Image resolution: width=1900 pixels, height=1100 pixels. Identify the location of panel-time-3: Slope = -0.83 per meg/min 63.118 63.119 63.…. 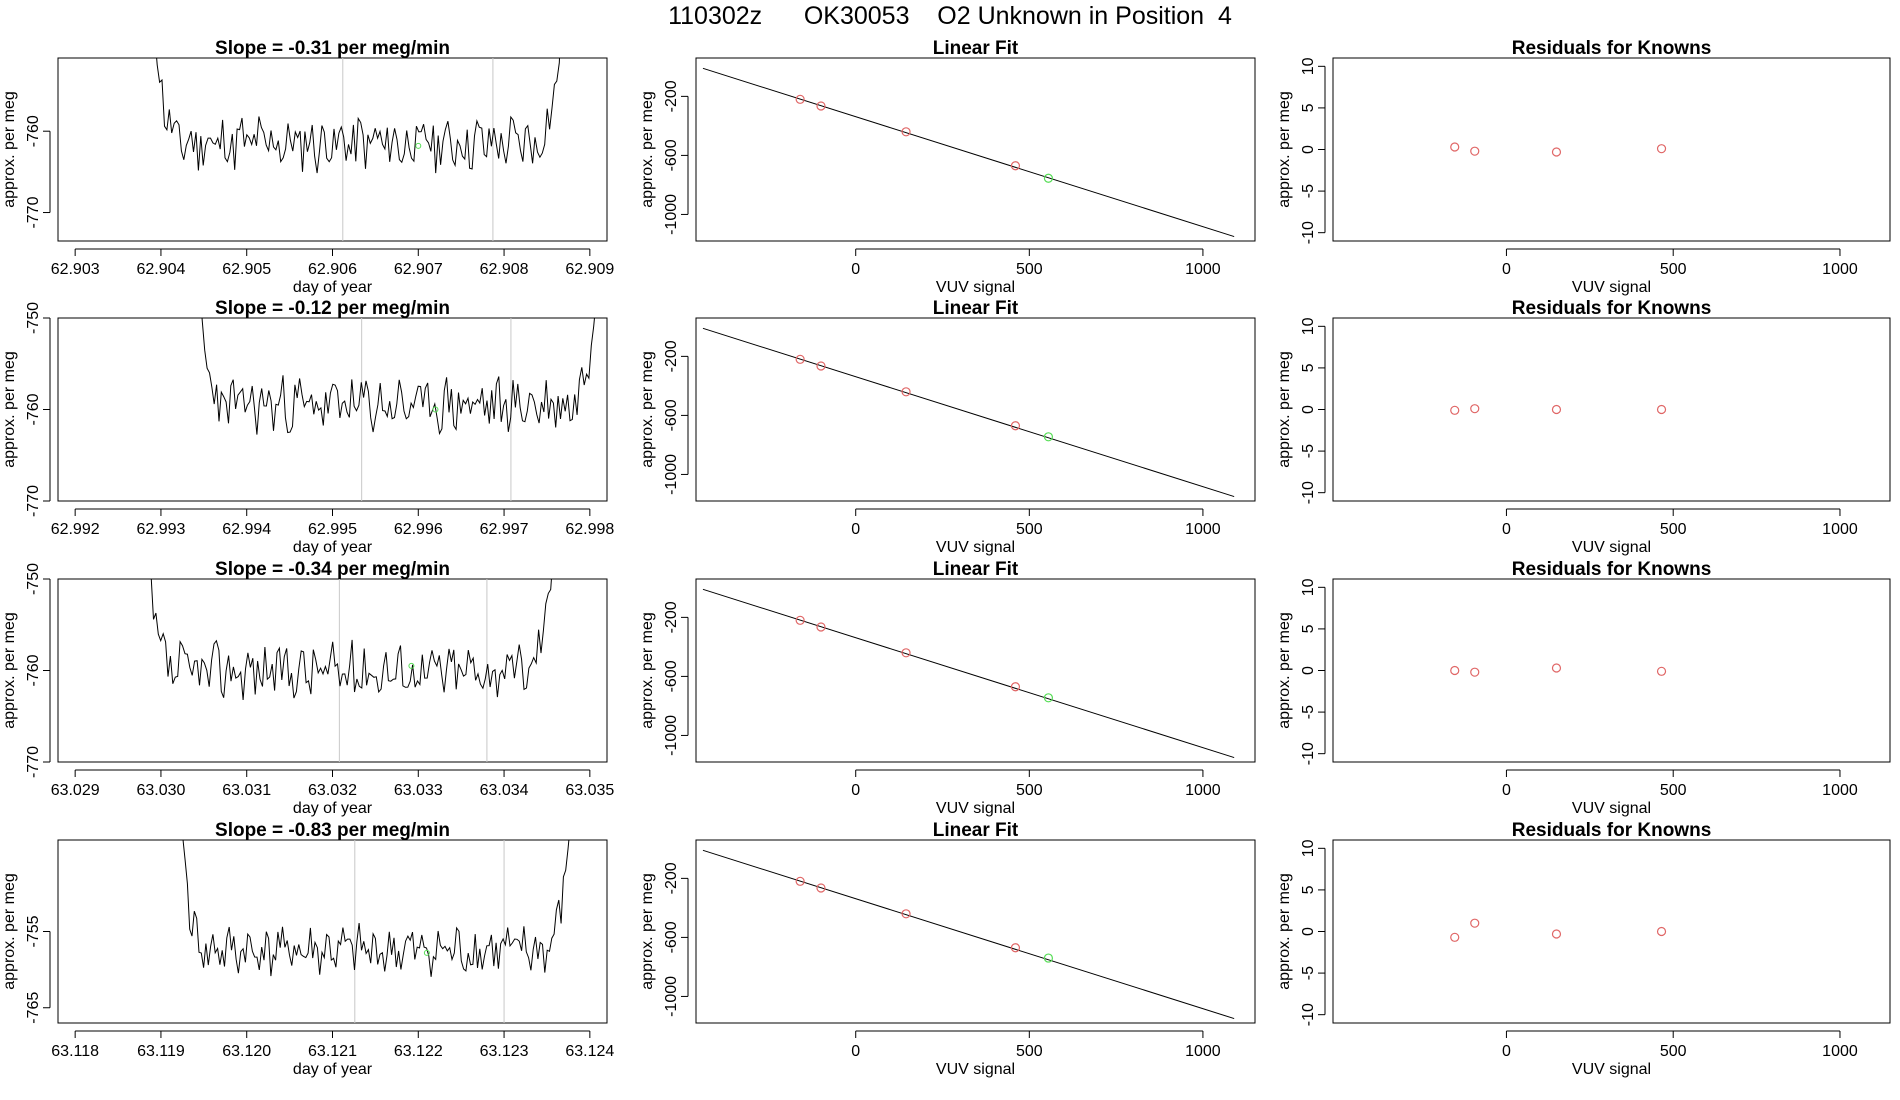
(307, 949).